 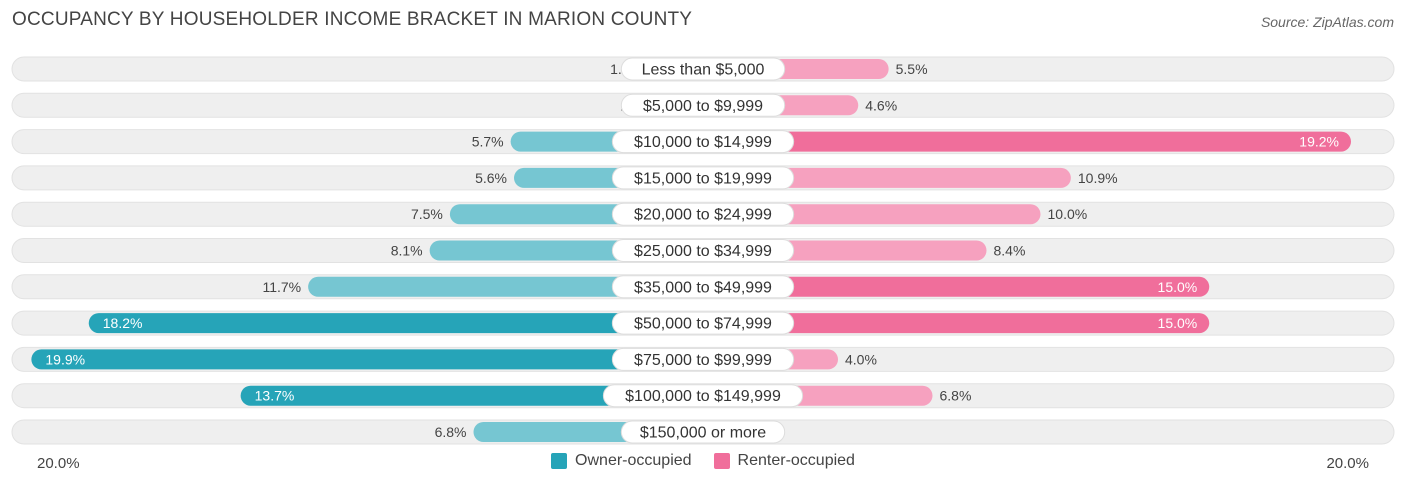 What do you see at coordinates (1347, 463) in the screenshot?
I see `axis-right-label: 20.0%` at bounding box center [1347, 463].